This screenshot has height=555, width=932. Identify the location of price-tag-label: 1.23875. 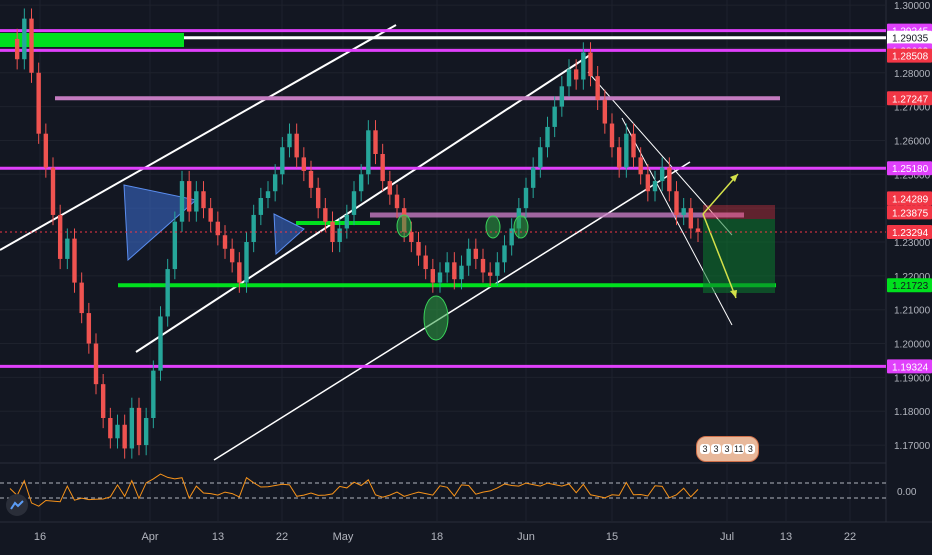
(910, 213).